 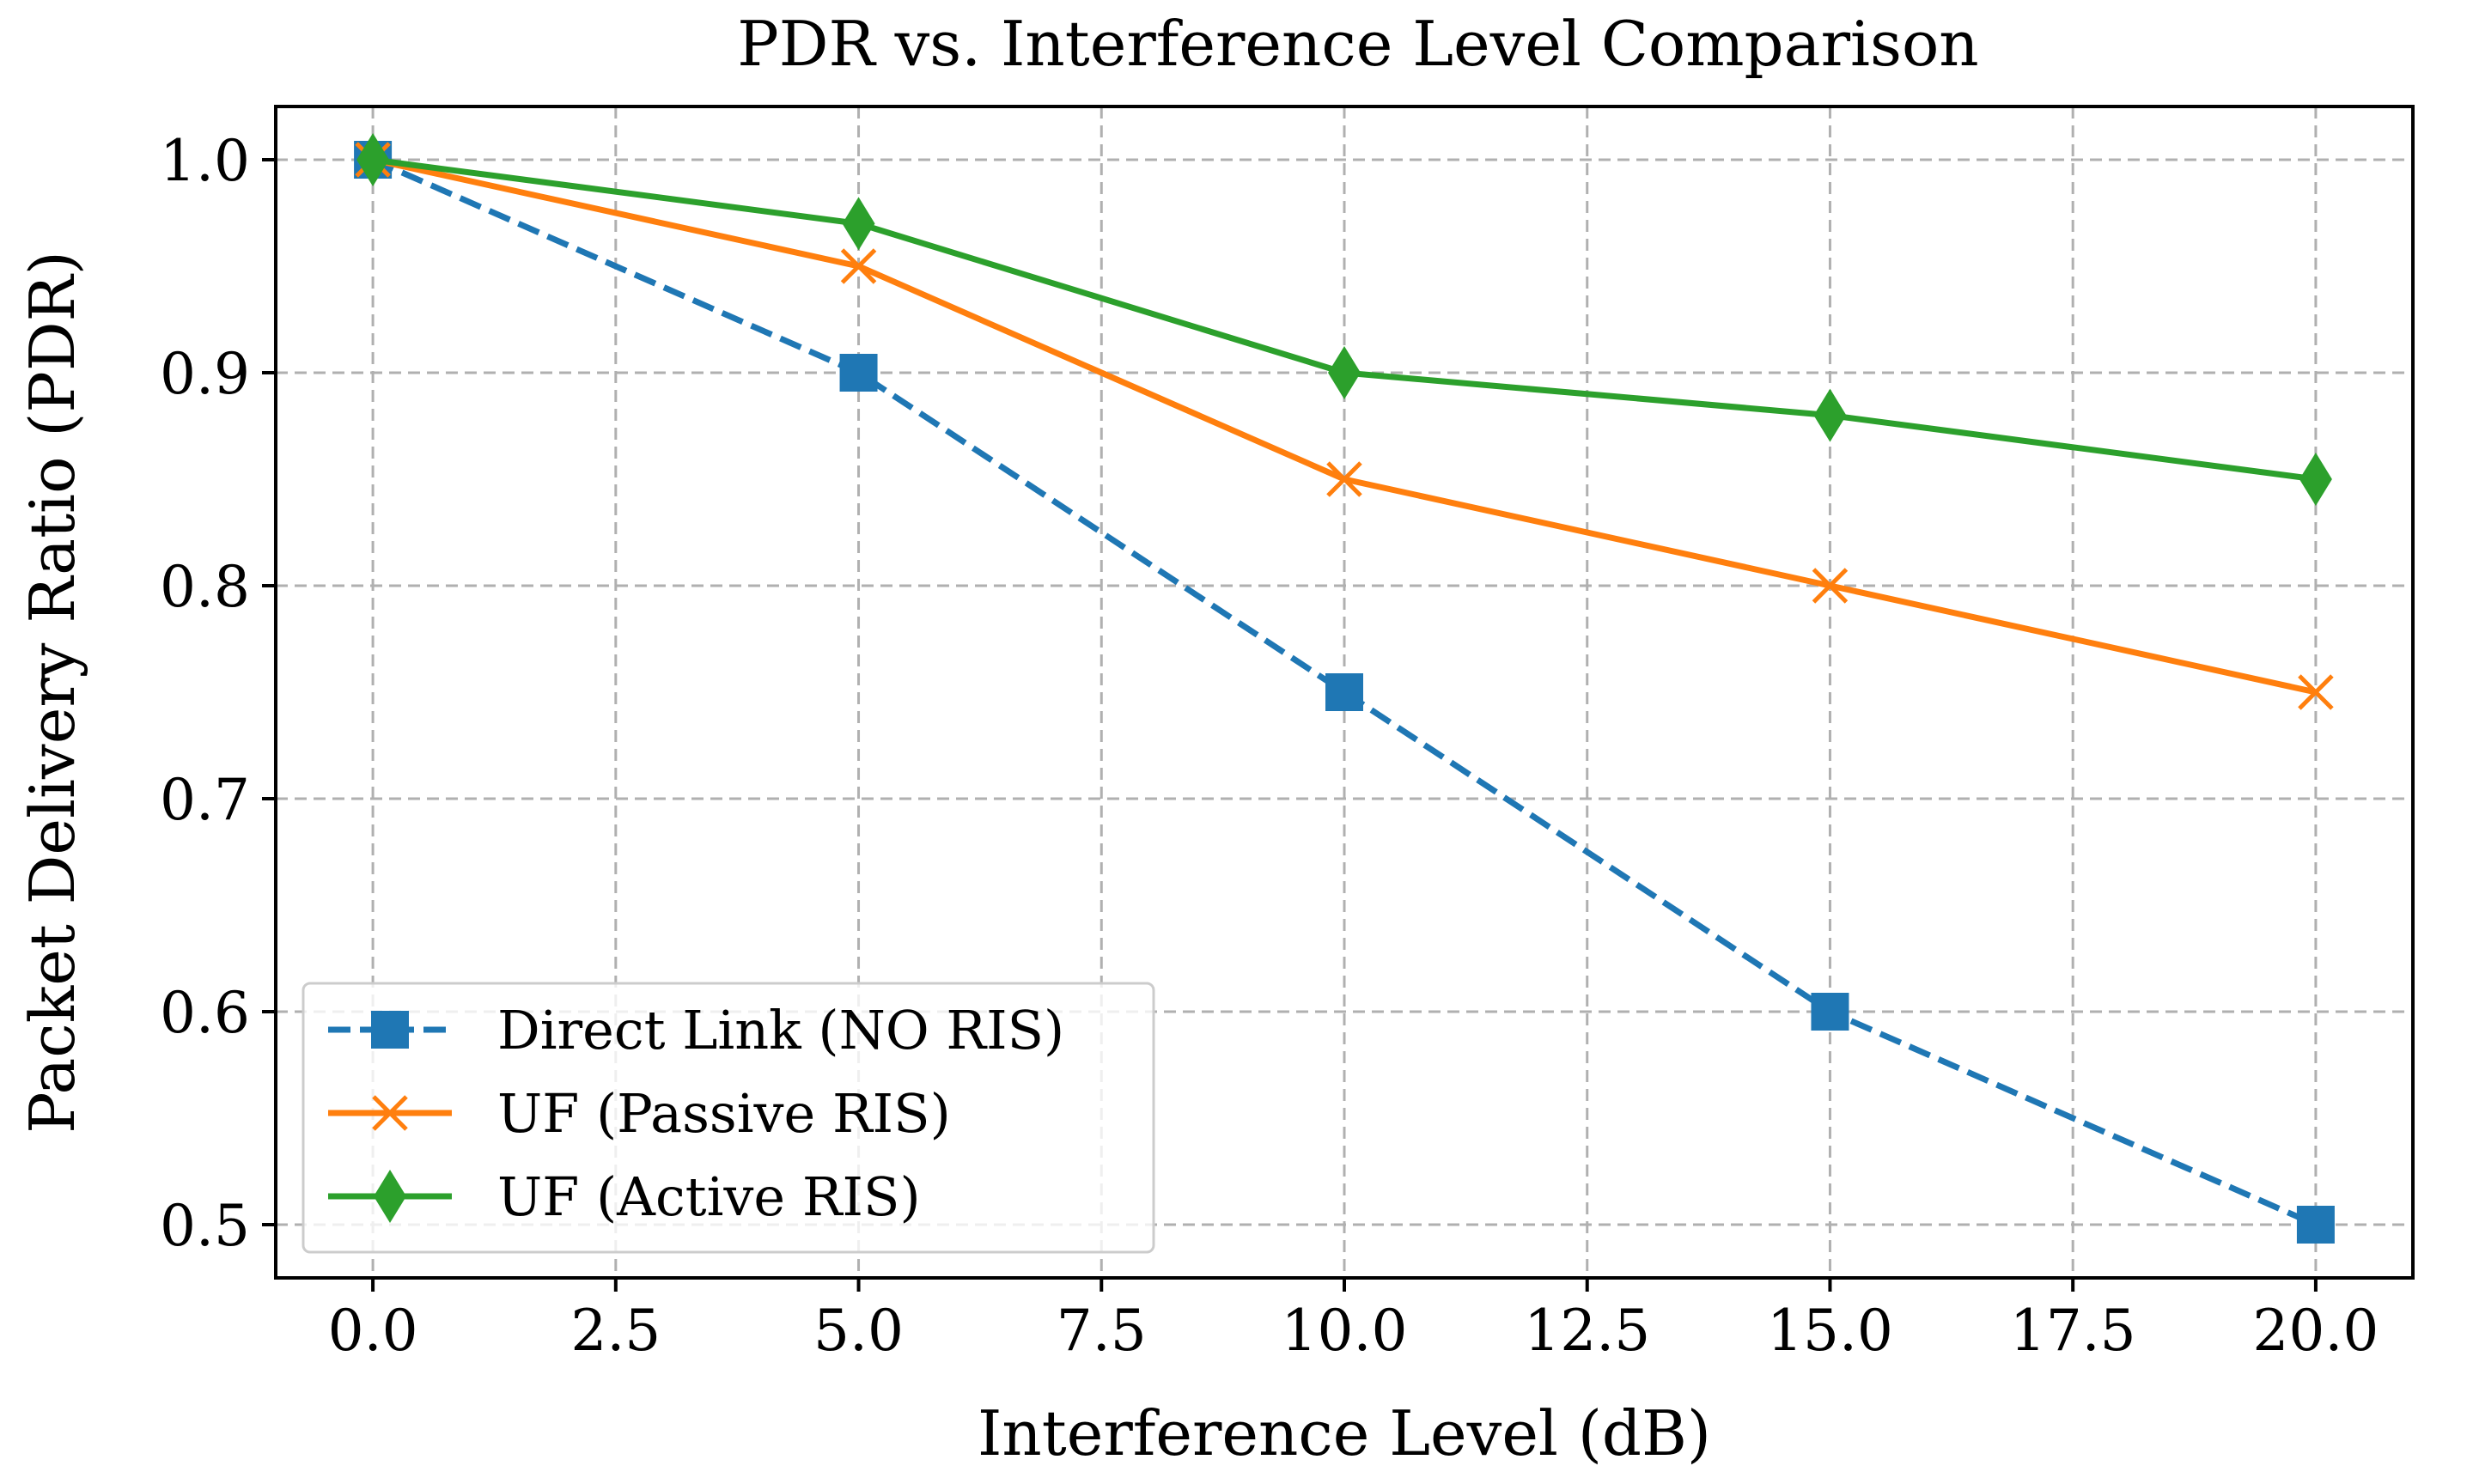 What do you see at coordinates (52, 692) in the screenshot?
I see `y-axis-label: Packet Delivery Ratio (PDR)` at bounding box center [52, 692].